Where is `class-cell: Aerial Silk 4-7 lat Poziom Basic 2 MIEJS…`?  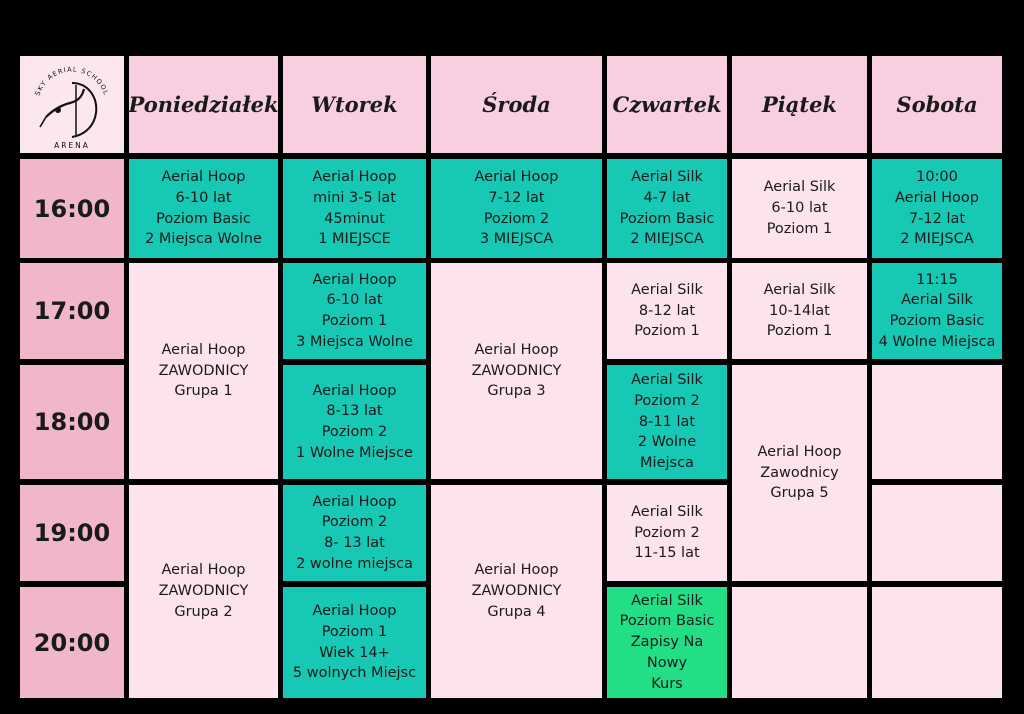 class-cell: Aerial Silk 4-7 lat Poziom Basic 2 MIEJS… is located at coordinates (667, 208).